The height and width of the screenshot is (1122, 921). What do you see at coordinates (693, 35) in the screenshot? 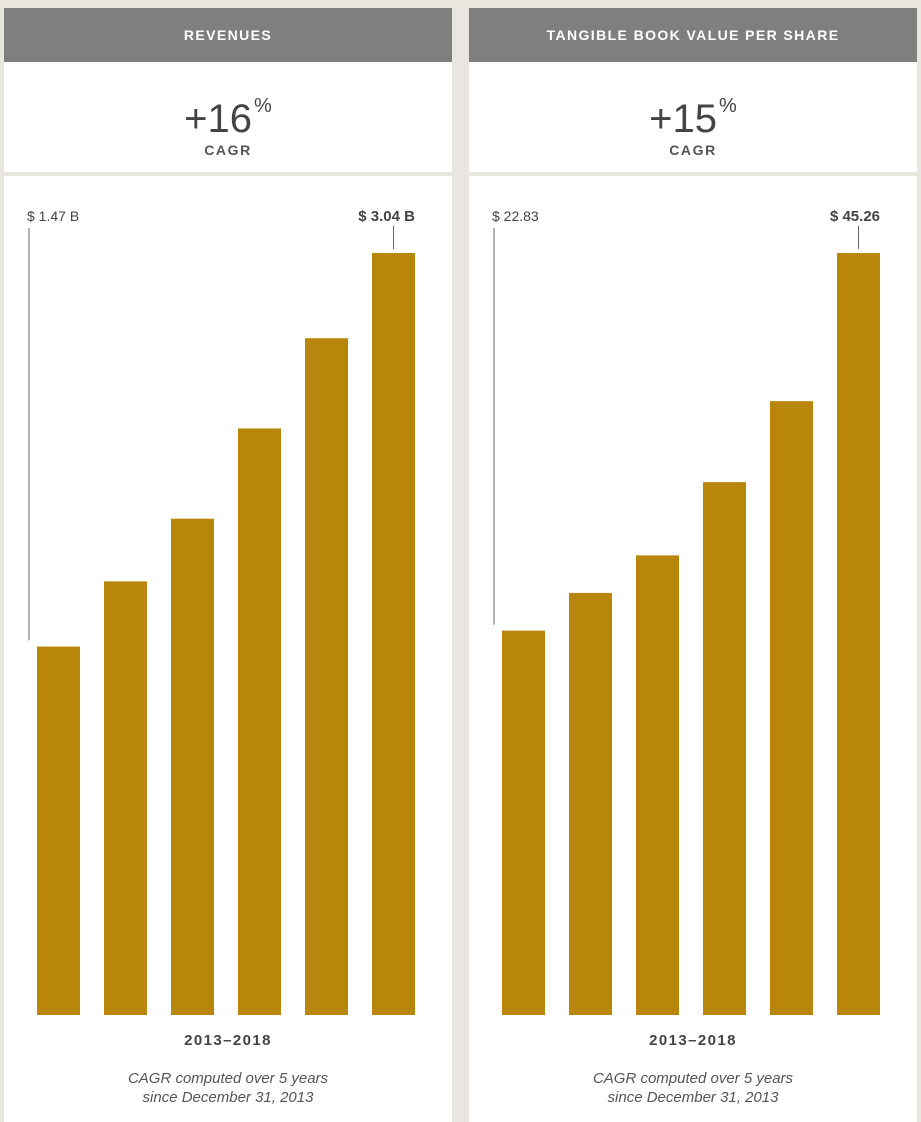
I see `panel-header: TANGIBLE BOOK VALUE PER SHARE` at bounding box center [693, 35].